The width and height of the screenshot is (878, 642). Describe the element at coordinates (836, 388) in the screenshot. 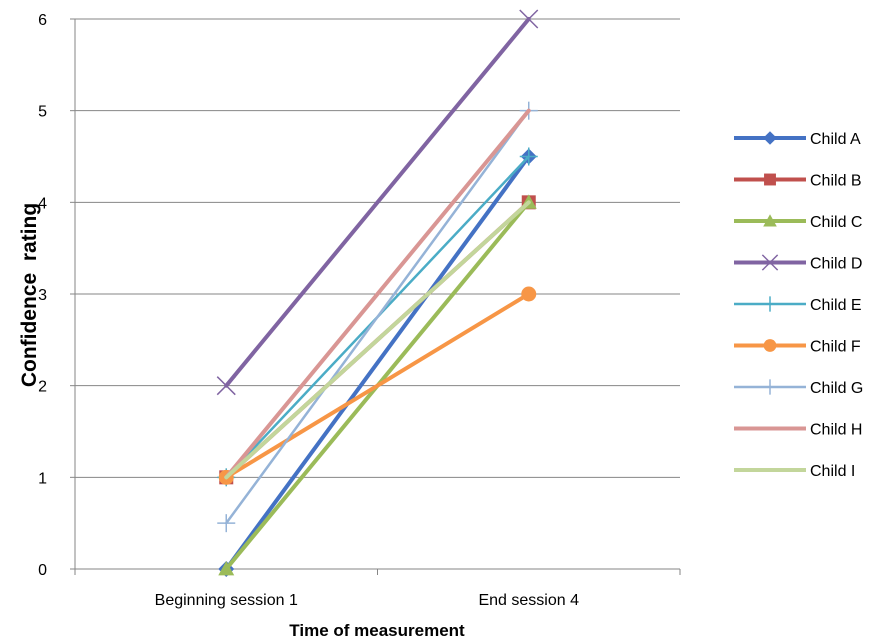

I see `legend-label: Child G` at that location.